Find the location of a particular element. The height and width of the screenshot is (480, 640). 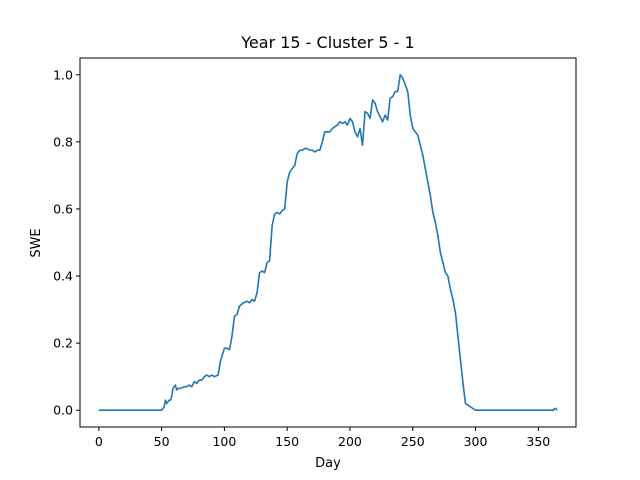

x-tick-label: 300 is located at coordinates (476, 441).